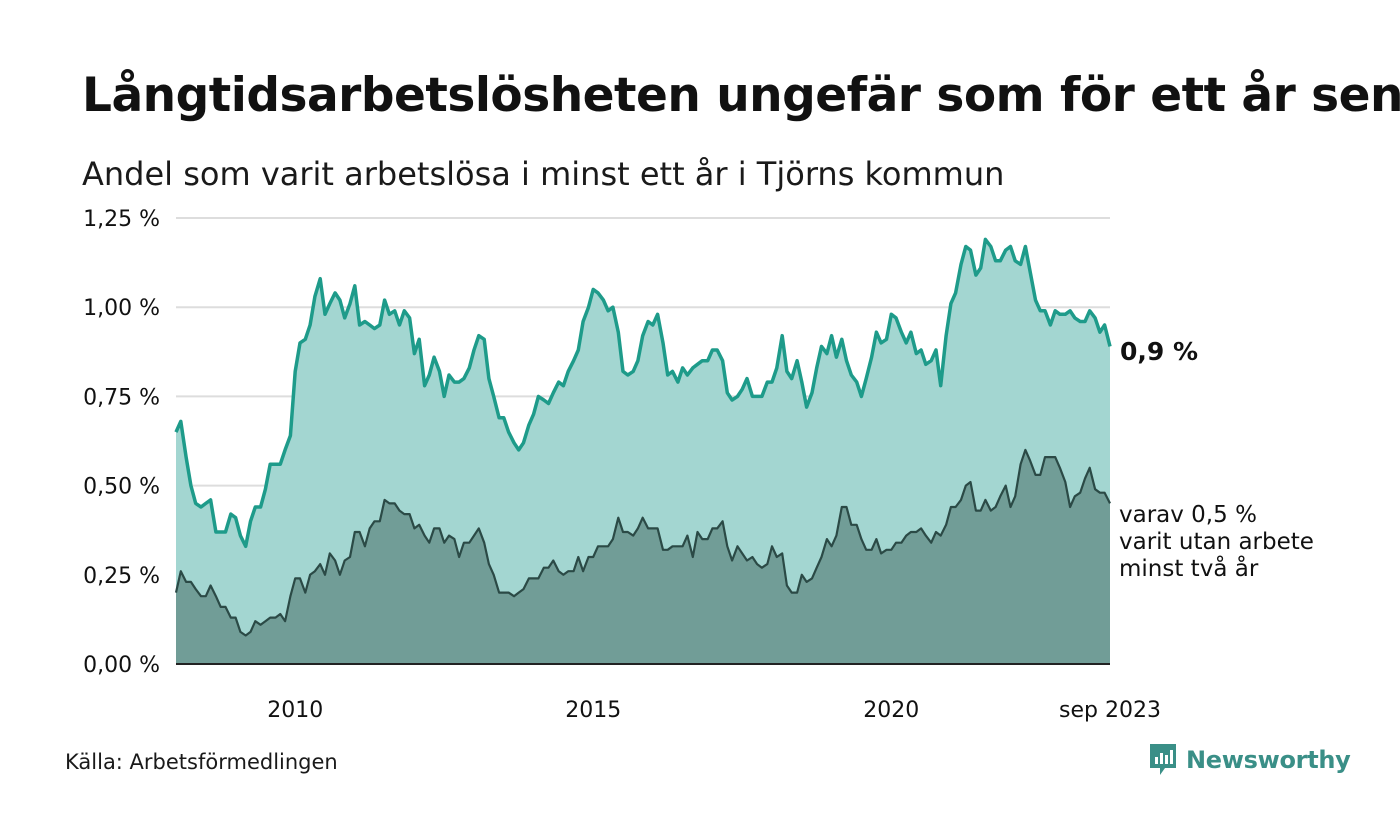  Describe the element at coordinates (1110, 710) in the screenshot. I see `x-tick-label: sep 2023` at that location.